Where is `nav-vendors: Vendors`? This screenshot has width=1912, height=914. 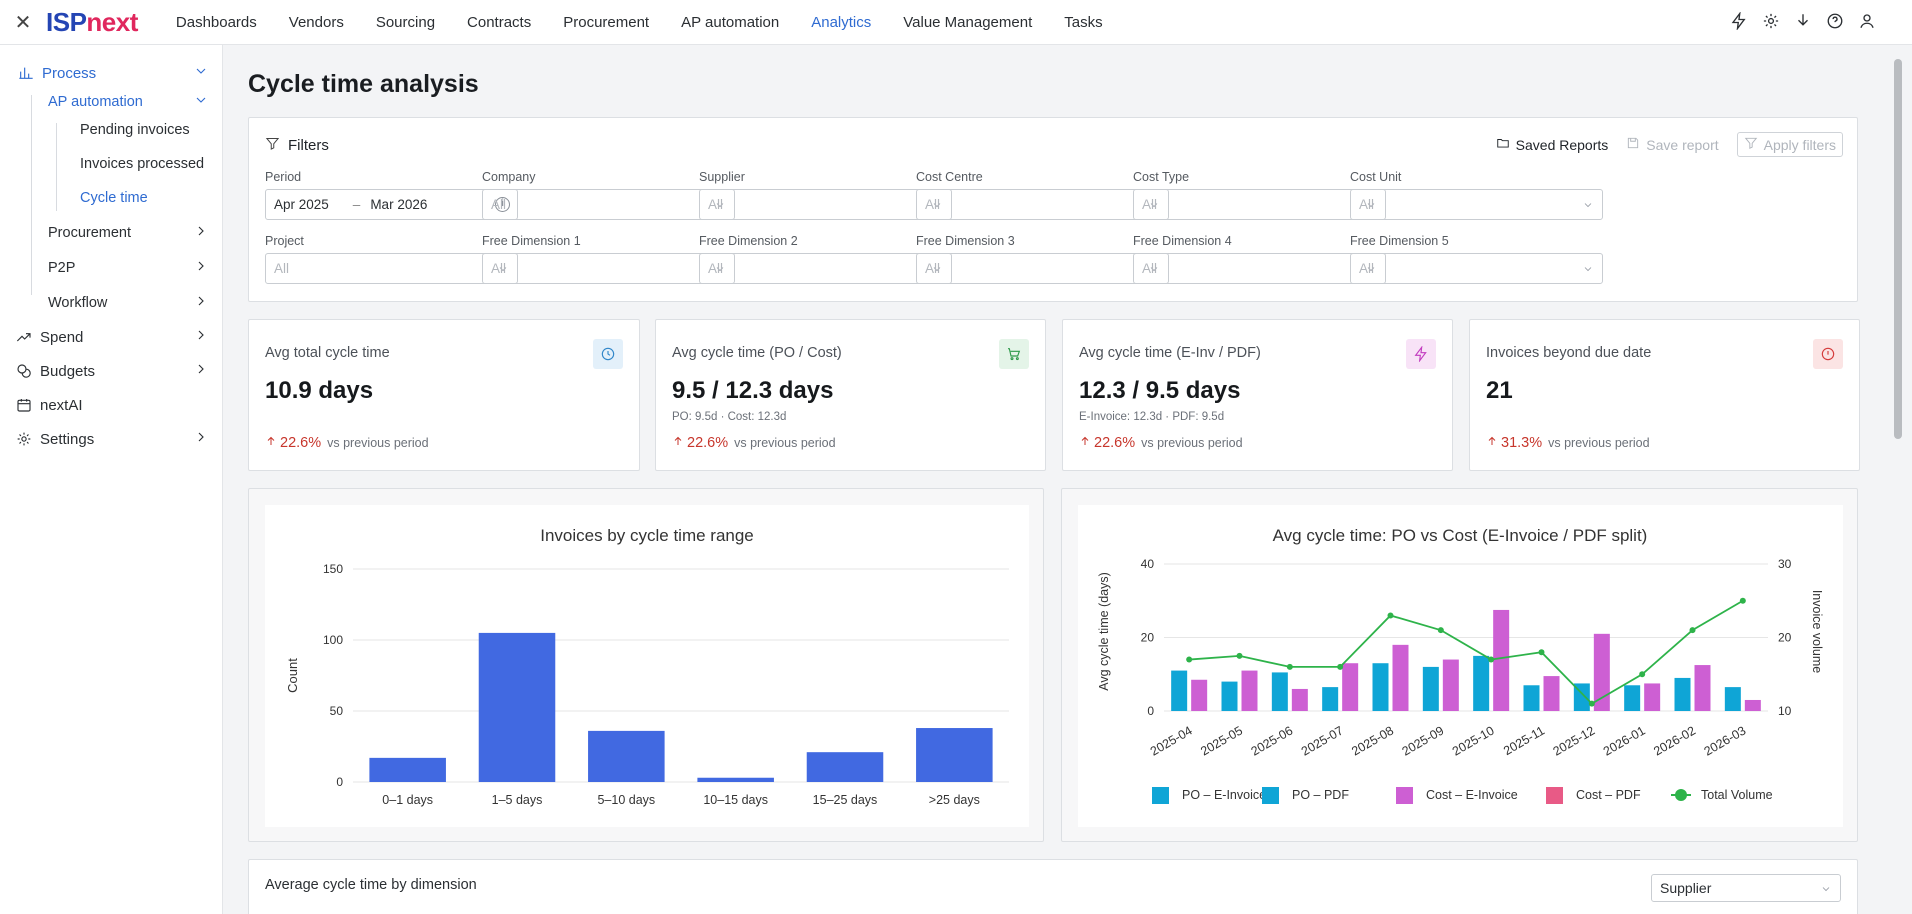
nav-vendors: Vendors is located at coordinates (316, 22).